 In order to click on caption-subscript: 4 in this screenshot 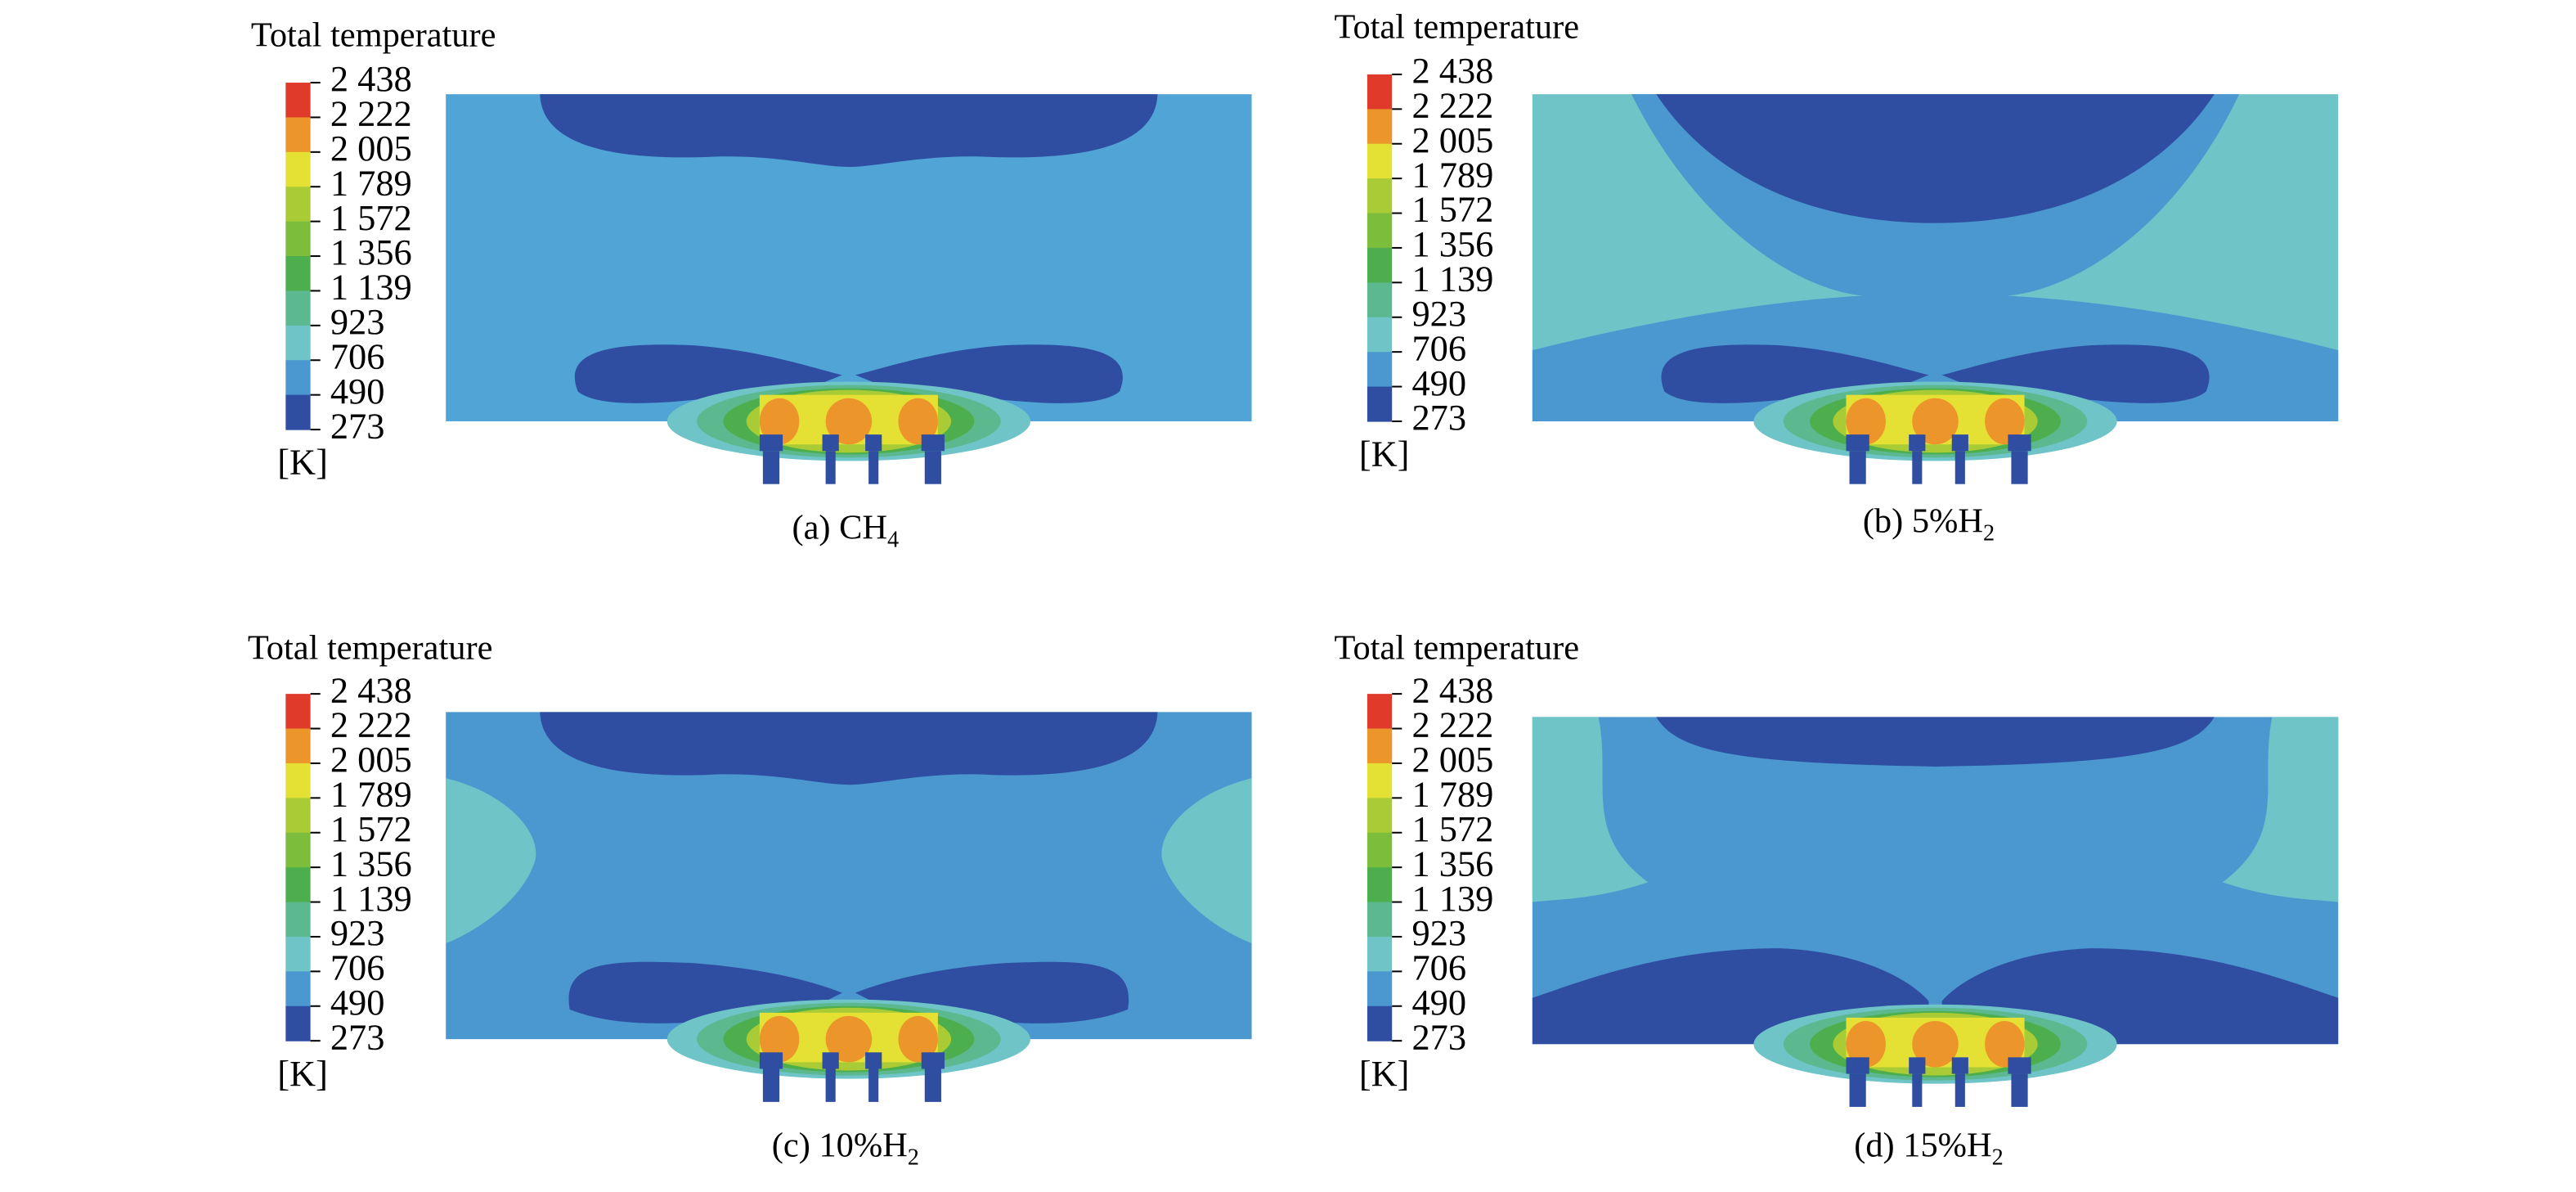, I will do `click(893, 539)`.